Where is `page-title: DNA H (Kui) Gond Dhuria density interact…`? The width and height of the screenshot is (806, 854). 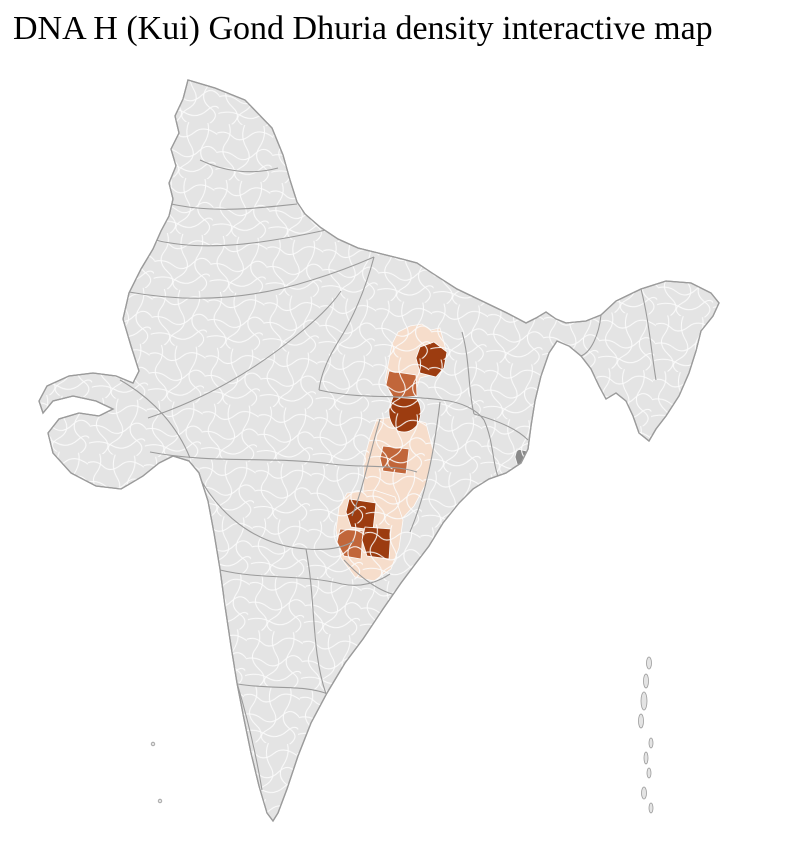
page-title: DNA H (Kui) Gond Dhuria density interact… is located at coordinates (363, 28).